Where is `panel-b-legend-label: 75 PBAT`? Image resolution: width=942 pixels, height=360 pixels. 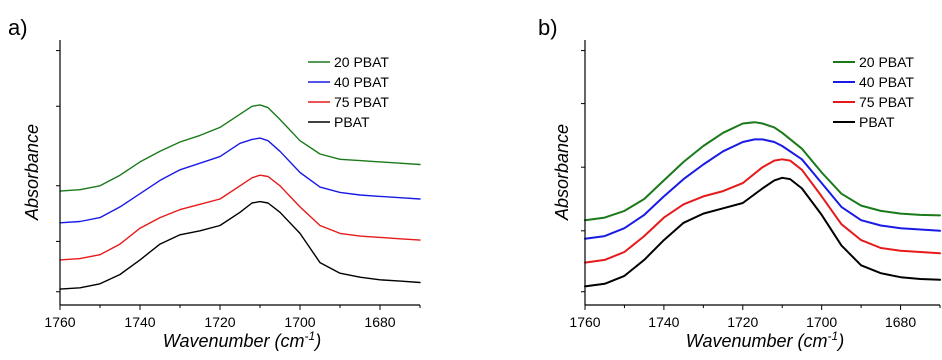 panel-b-legend-label: 75 PBAT is located at coordinates (886, 102).